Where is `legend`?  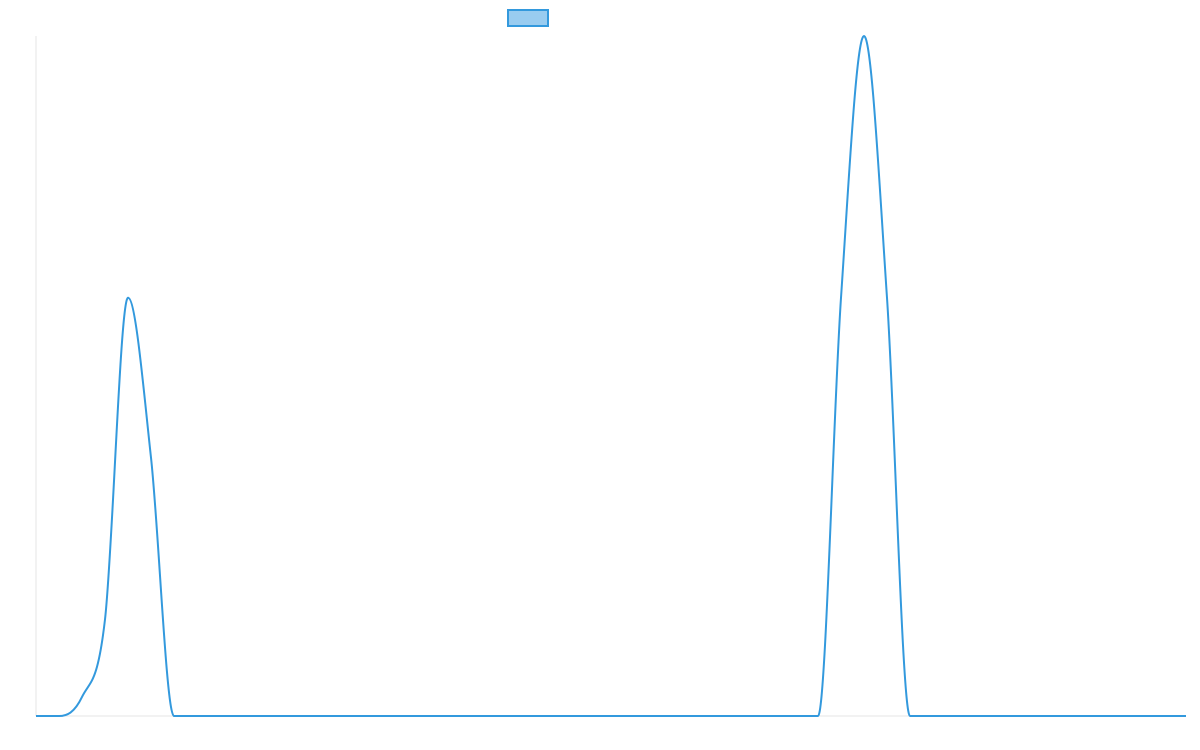
legend is located at coordinates (528, 18).